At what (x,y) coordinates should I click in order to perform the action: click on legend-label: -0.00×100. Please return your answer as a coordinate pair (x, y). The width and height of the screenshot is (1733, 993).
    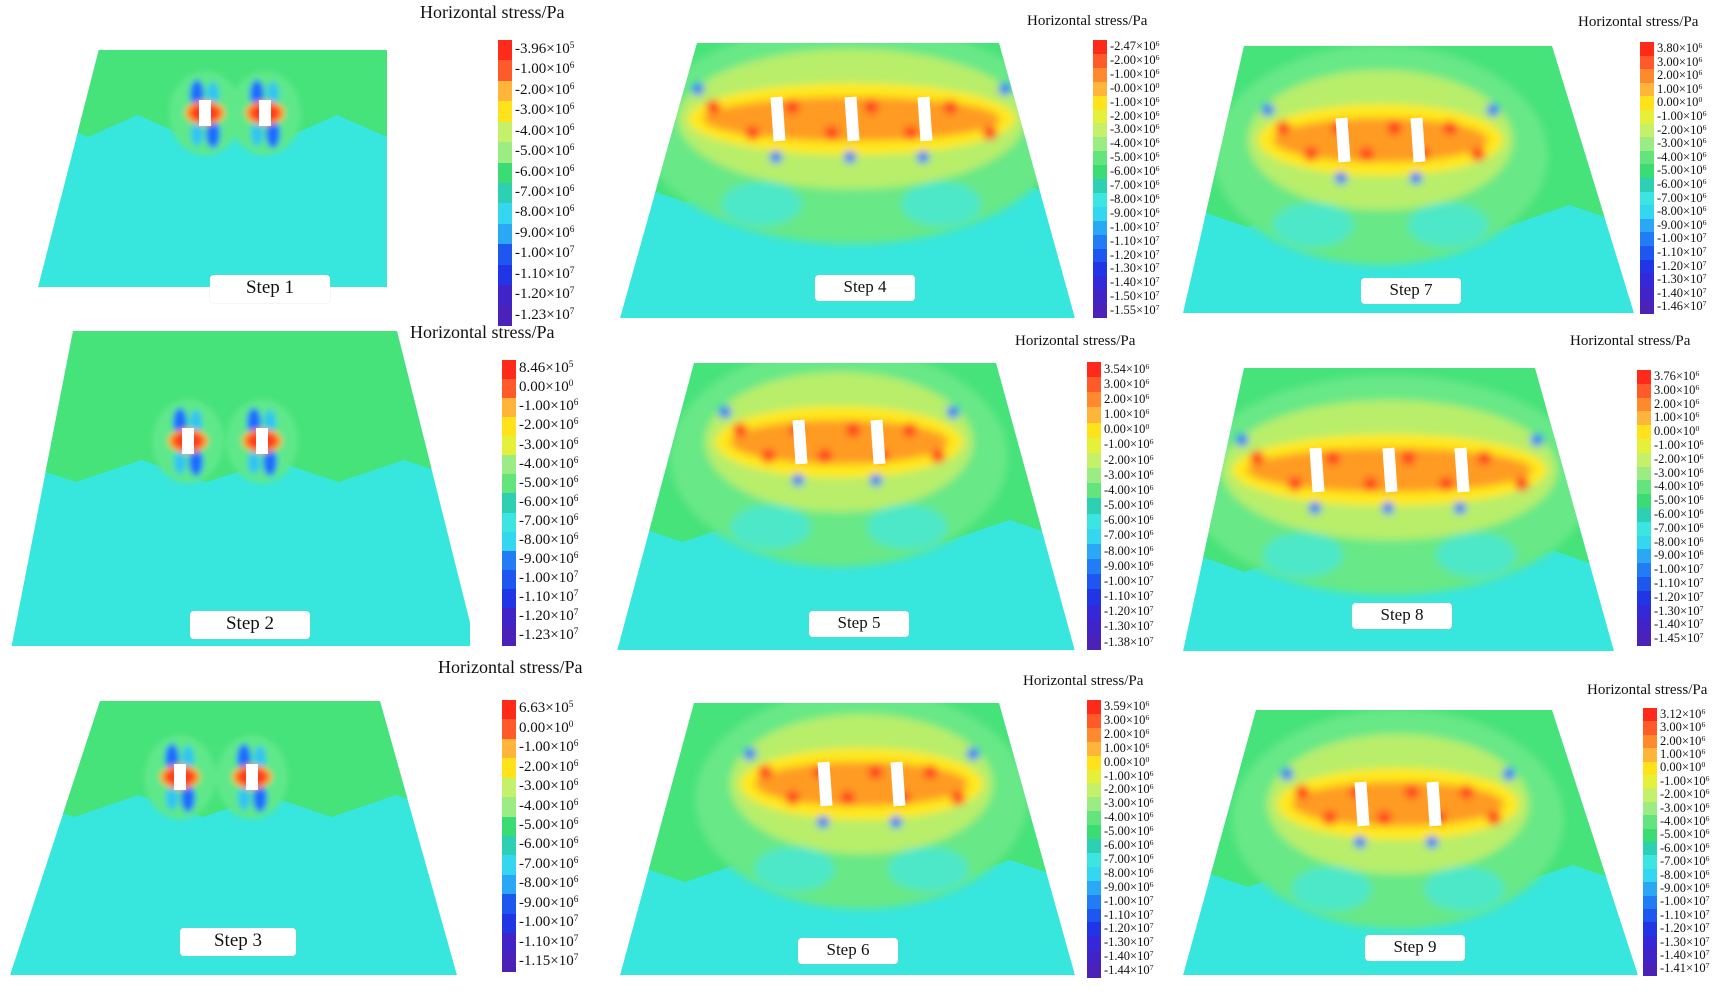
    Looking at the image, I should click on (1135, 87).